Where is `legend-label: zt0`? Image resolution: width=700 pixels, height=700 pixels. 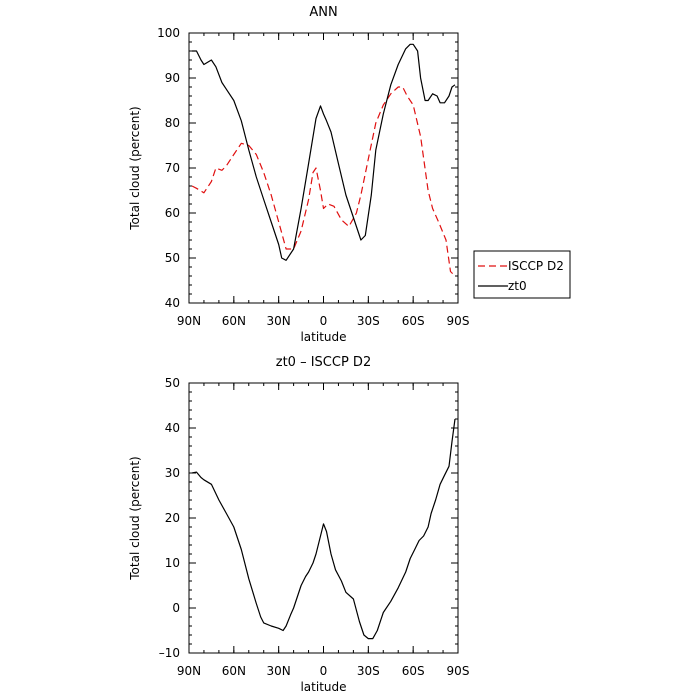 legend-label: zt0 is located at coordinates (517, 286).